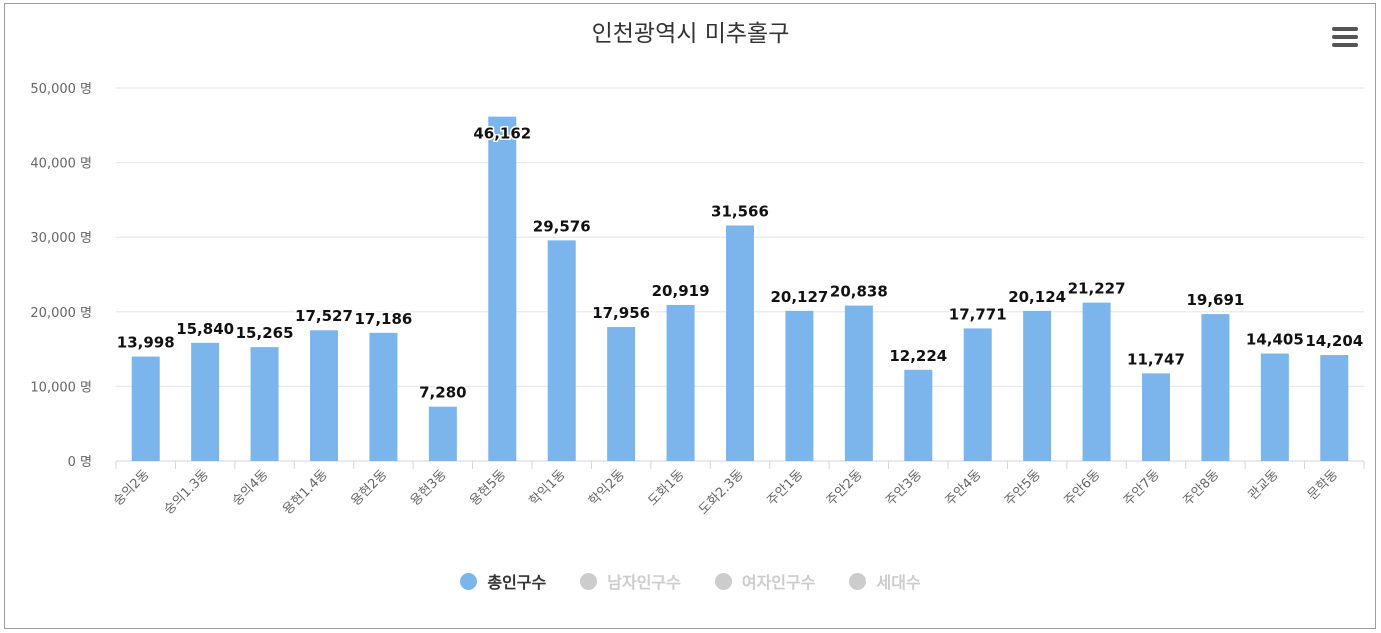 The width and height of the screenshot is (1381, 633). I want to click on data-label: 21,227, so click(1097, 289).